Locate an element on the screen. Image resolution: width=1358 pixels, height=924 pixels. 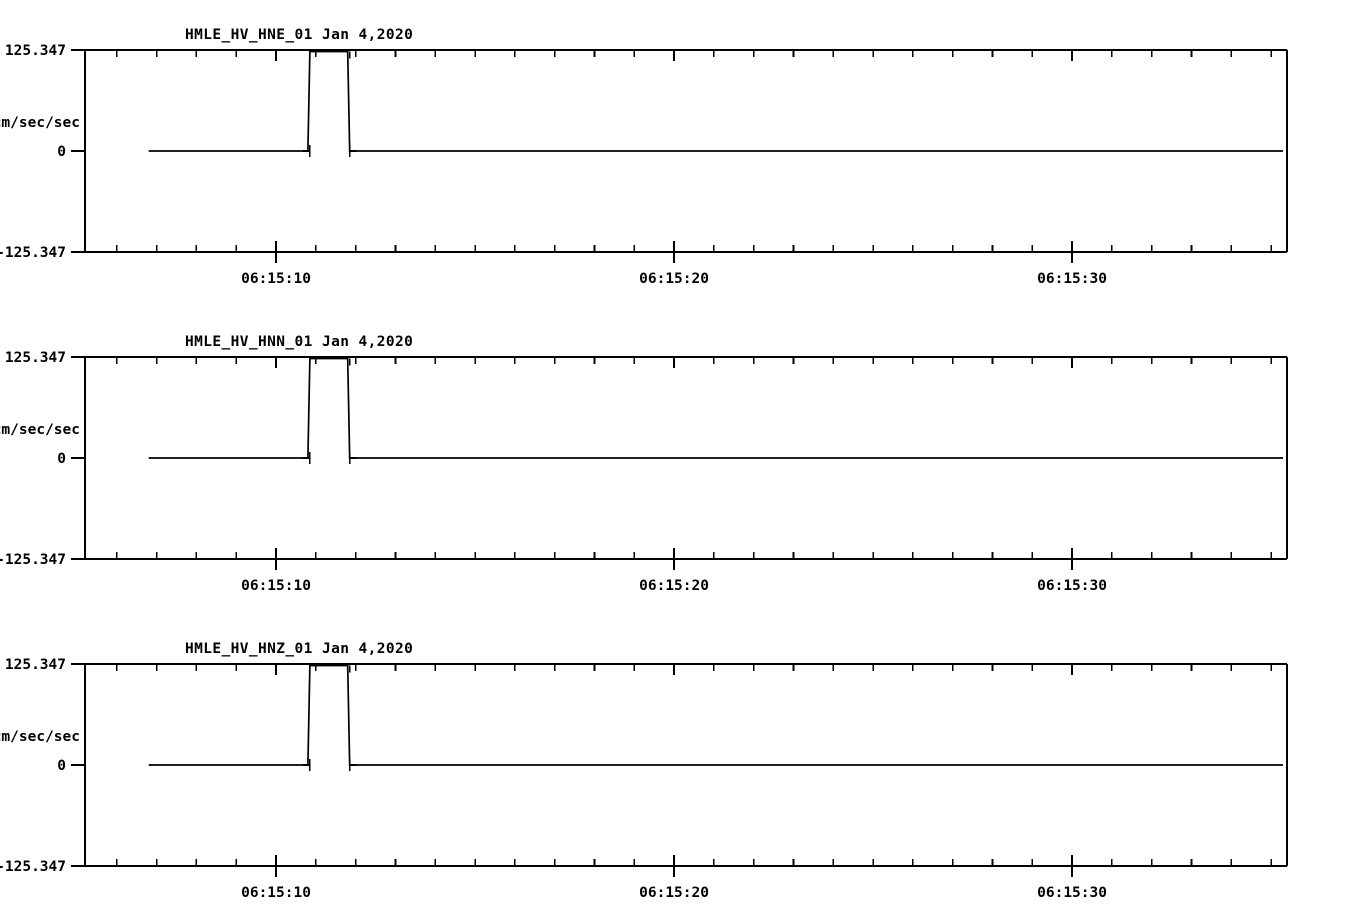
panel-title: HMLE_HV_HNN_01 Jan 4,2020 is located at coordinates (299, 342).